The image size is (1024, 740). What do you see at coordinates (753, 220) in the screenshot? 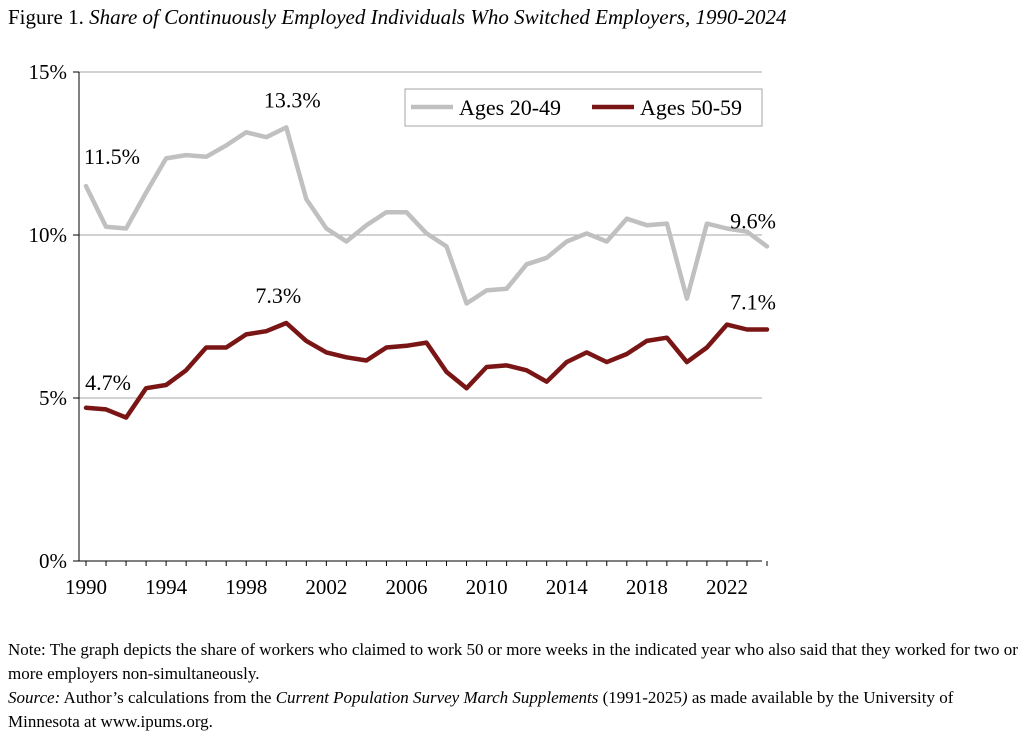
I see `data-label: 9.6%` at bounding box center [753, 220].